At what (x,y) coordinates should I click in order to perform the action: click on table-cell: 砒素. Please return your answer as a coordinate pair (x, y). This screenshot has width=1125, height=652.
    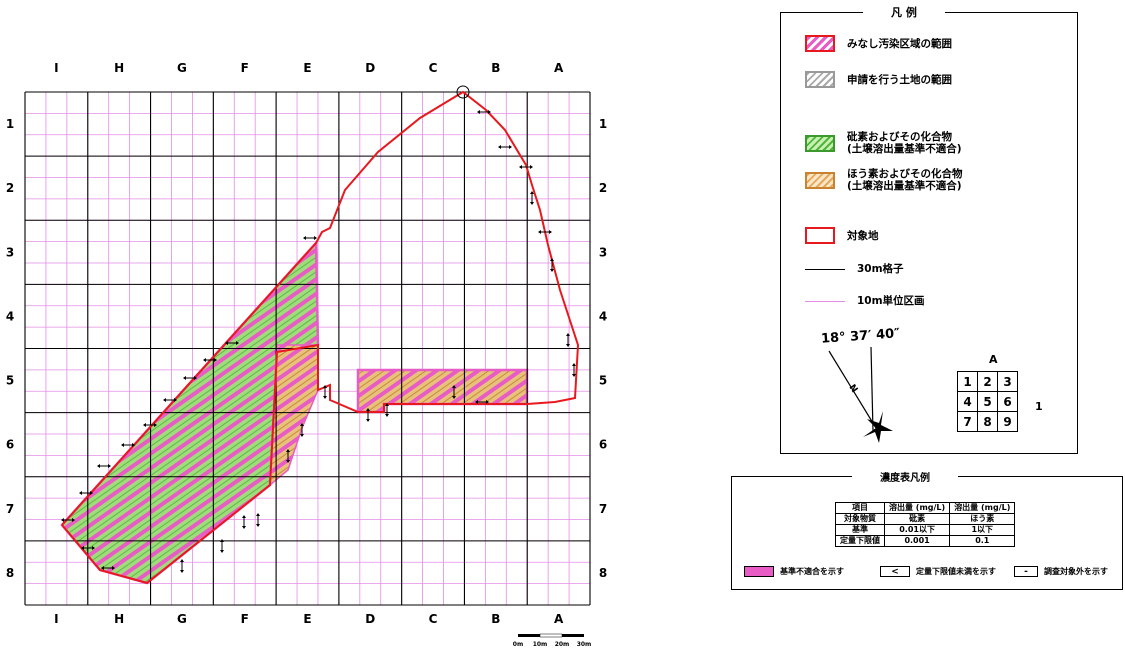
    Looking at the image, I should click on (917, 519).